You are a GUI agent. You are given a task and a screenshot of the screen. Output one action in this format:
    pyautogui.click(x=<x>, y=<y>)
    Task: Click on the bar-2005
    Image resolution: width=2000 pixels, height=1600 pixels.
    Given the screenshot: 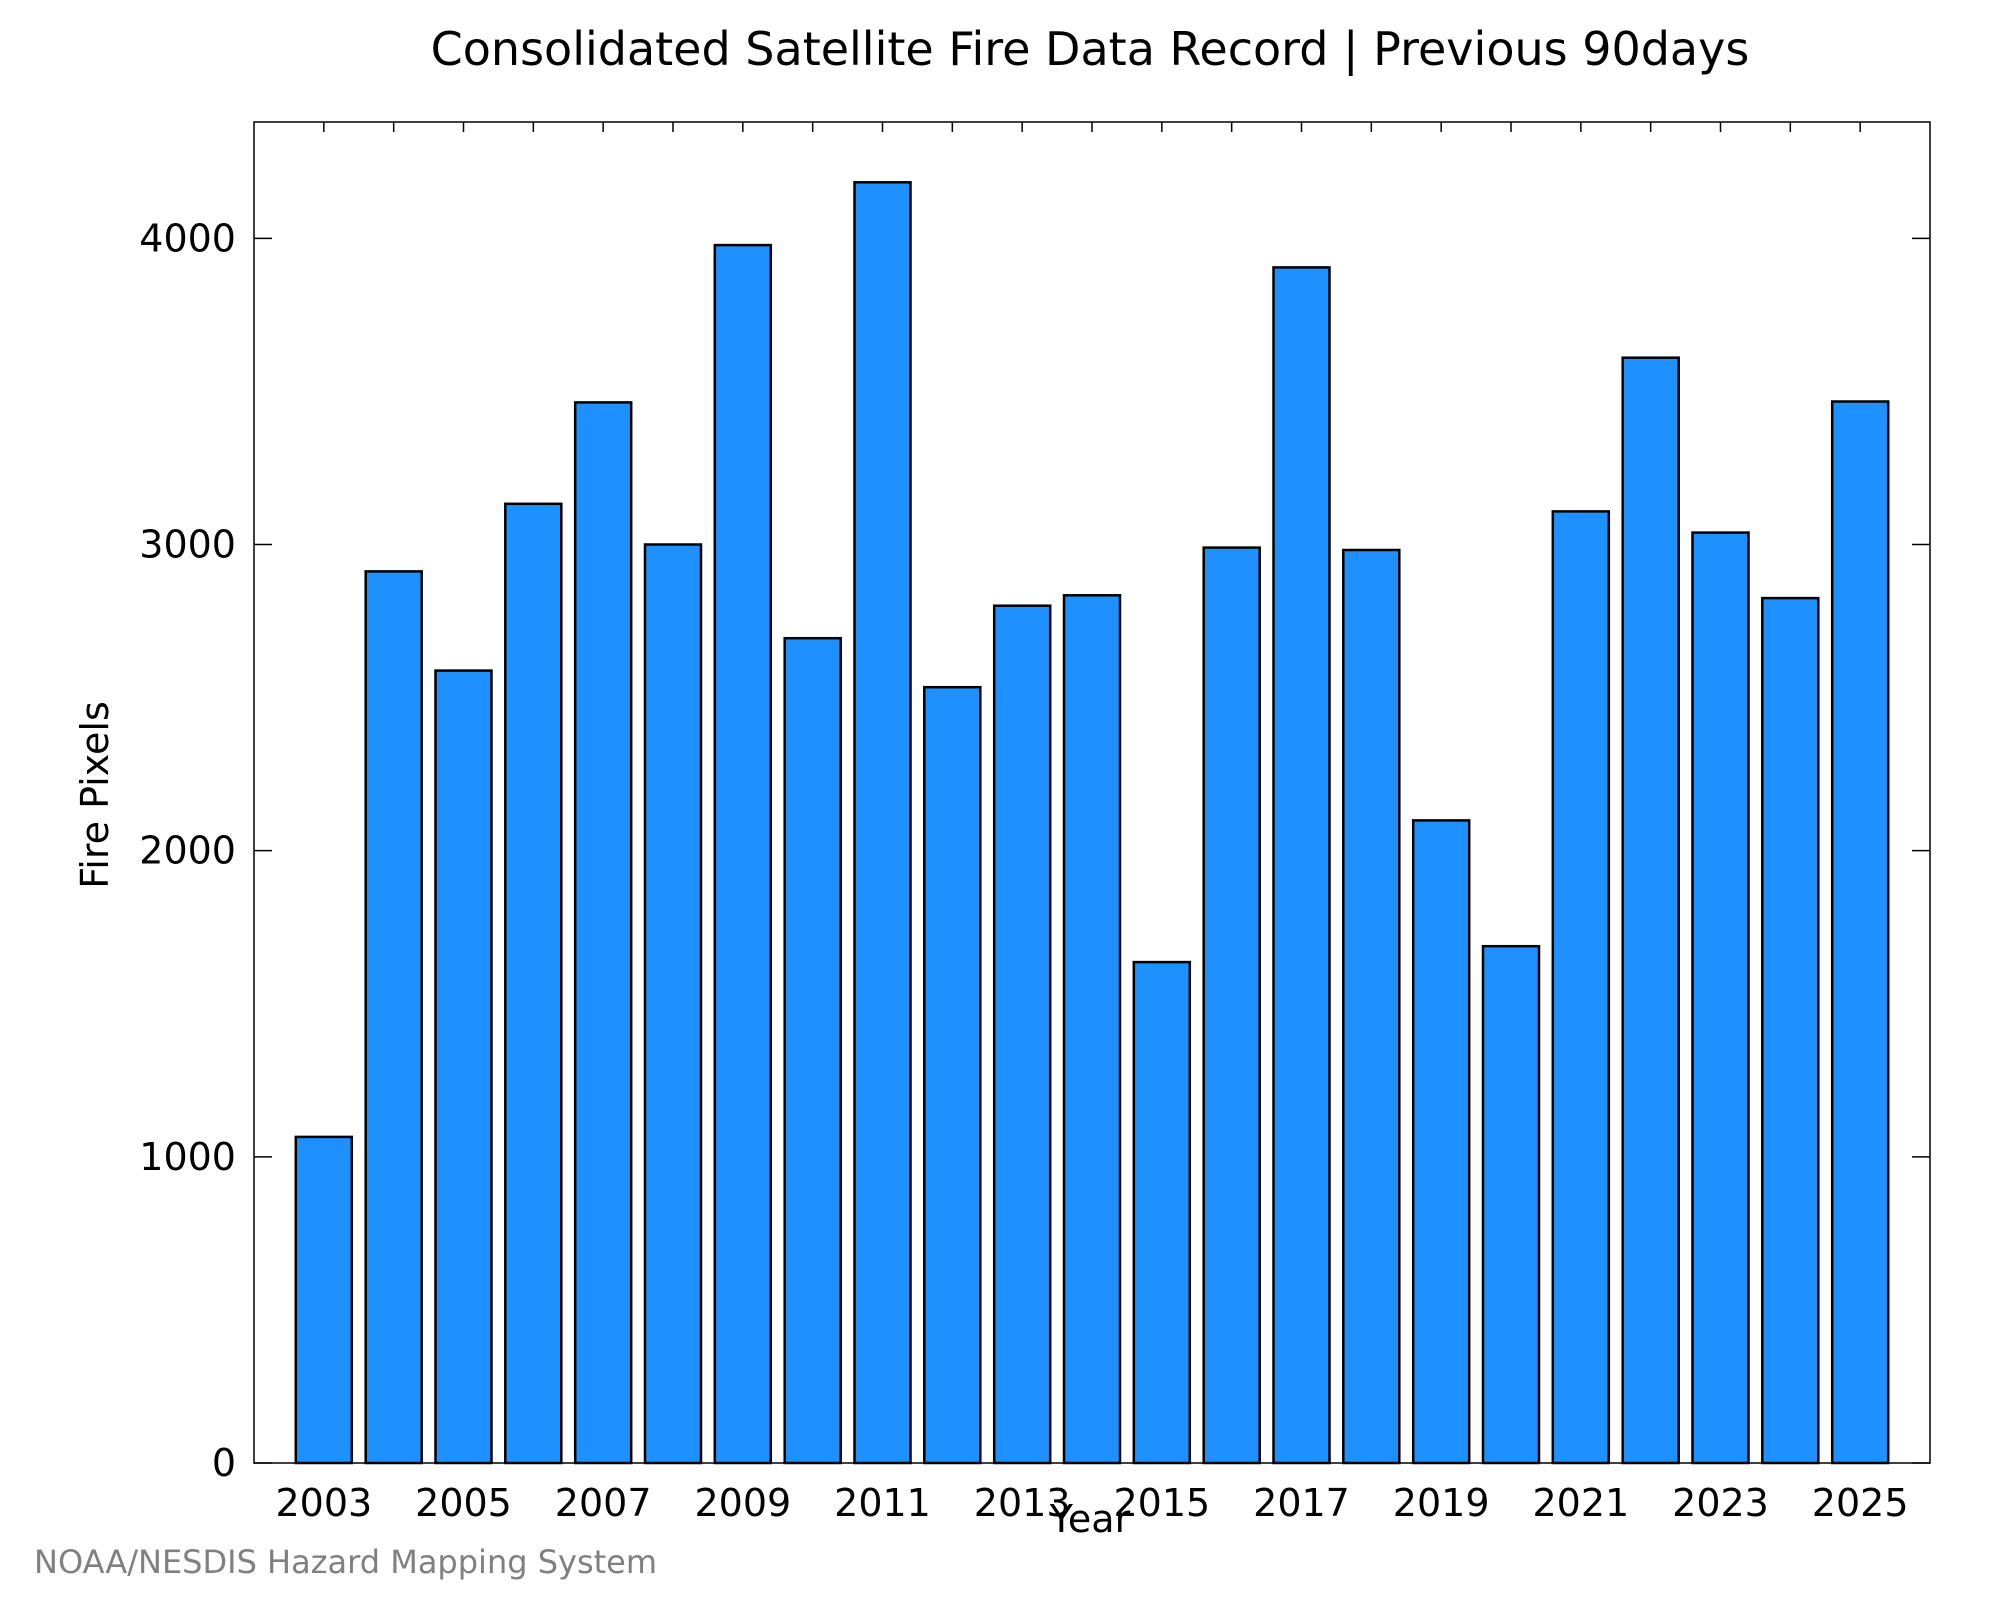 What is the action you would take?
    pyautogui.click(x=463, y=1067)
    